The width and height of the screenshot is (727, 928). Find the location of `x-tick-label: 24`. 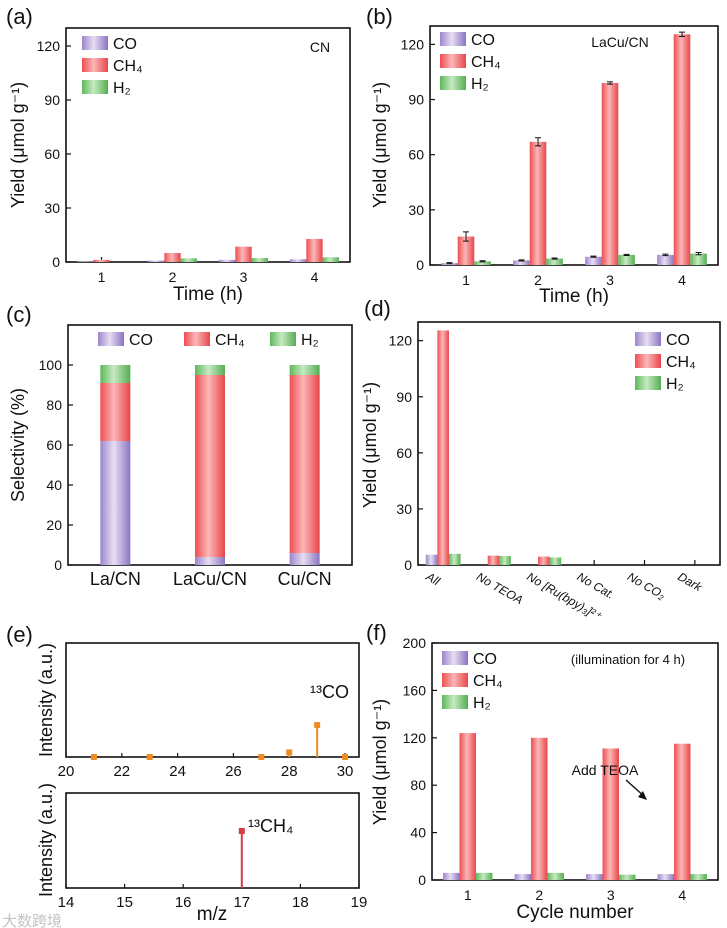

x-tick-label: 24 is located at coordinates (177, 771).